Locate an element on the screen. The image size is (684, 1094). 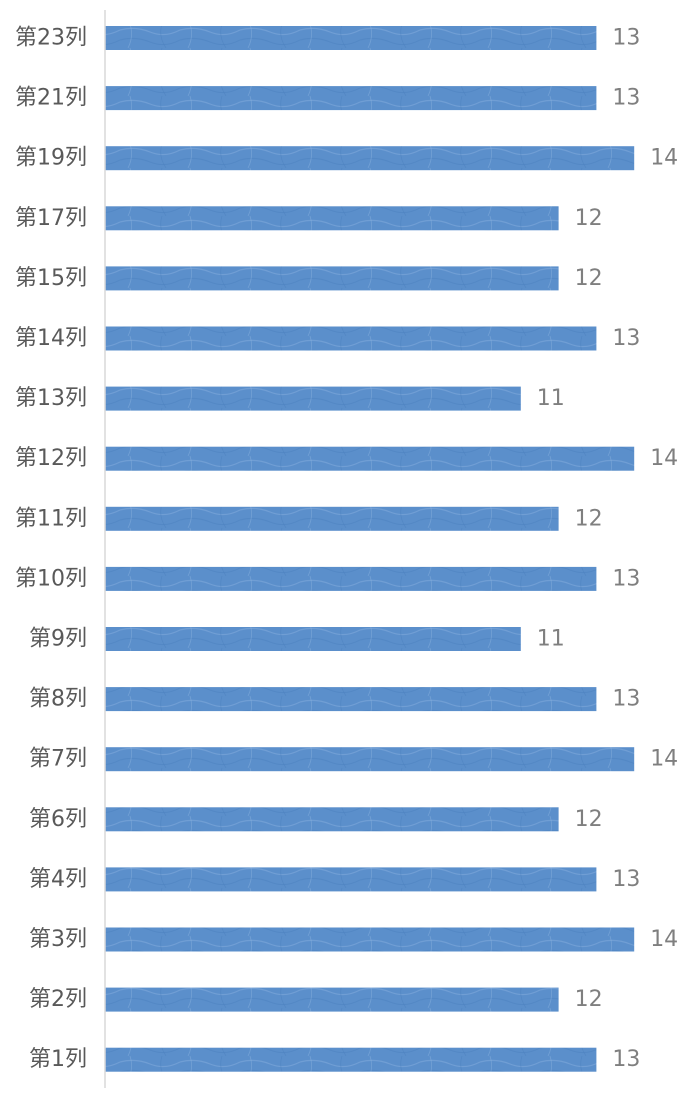
category-tick-label: 第15列 is located at coordinates (51, 278).